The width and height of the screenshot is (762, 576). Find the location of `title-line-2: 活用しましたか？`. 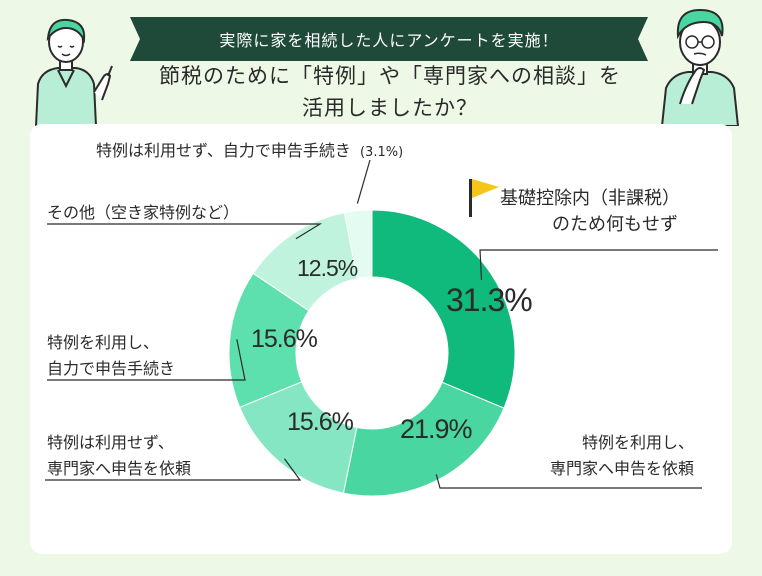

title-line-2: 活用しましたか？ is located at coordinates (390, 108).